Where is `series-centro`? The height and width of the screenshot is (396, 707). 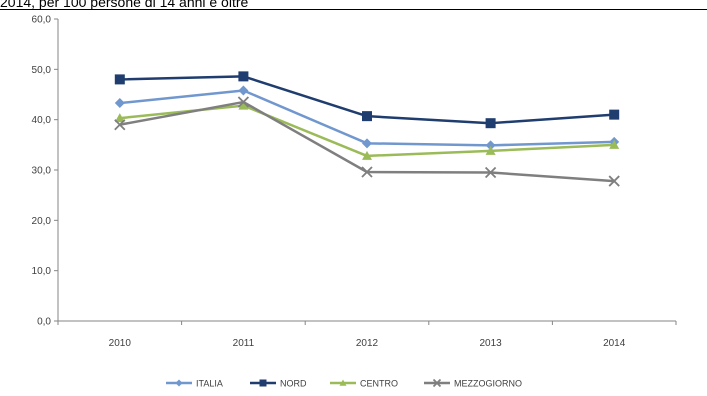 series-centro is located at coordinates (367, 130).